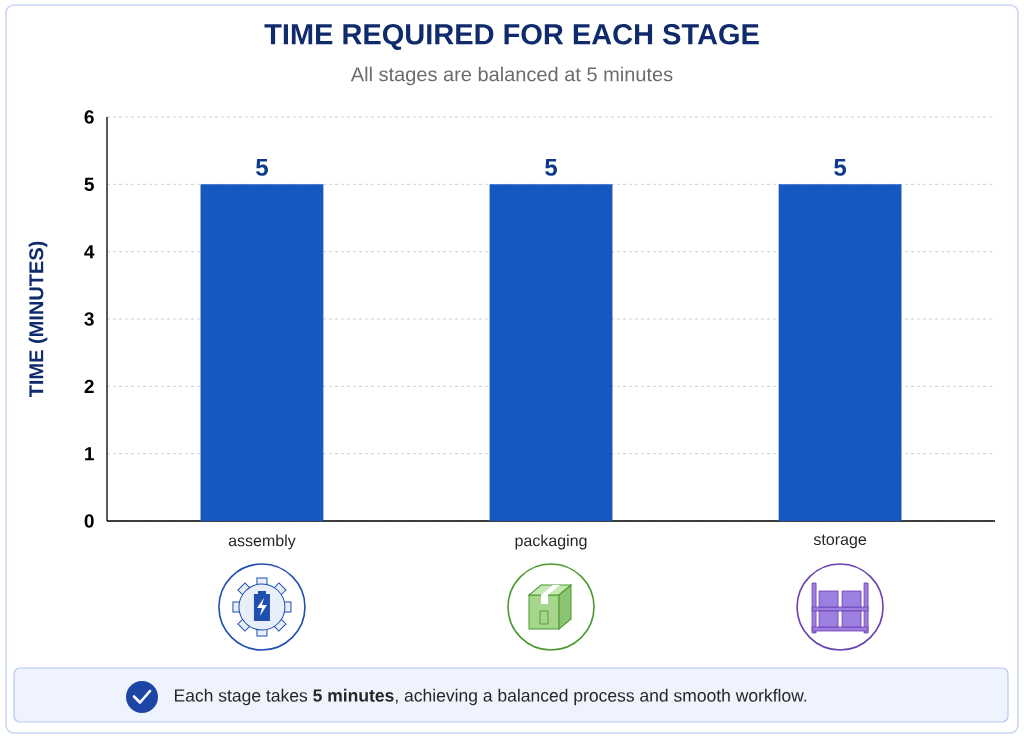 The width and height of the screenshot is (1024, 738). I want to click on y-tick-label: 5, so click(89, 184).